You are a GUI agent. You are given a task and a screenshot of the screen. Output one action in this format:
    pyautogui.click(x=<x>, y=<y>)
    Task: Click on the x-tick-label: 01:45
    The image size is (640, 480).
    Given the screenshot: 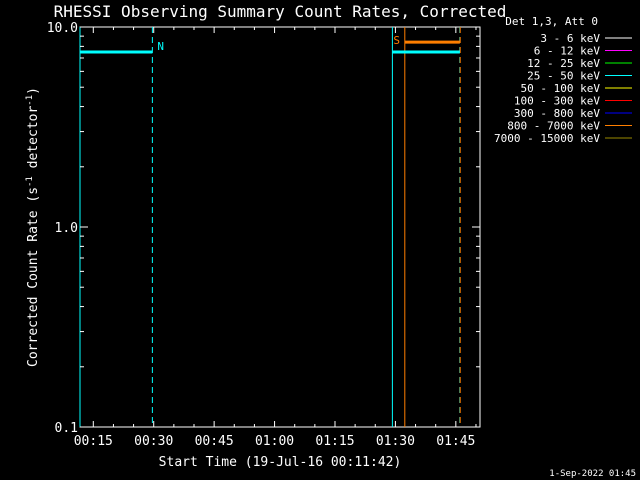 What is the action you would take?
    pyautogui.click(x=455, y=441)
    